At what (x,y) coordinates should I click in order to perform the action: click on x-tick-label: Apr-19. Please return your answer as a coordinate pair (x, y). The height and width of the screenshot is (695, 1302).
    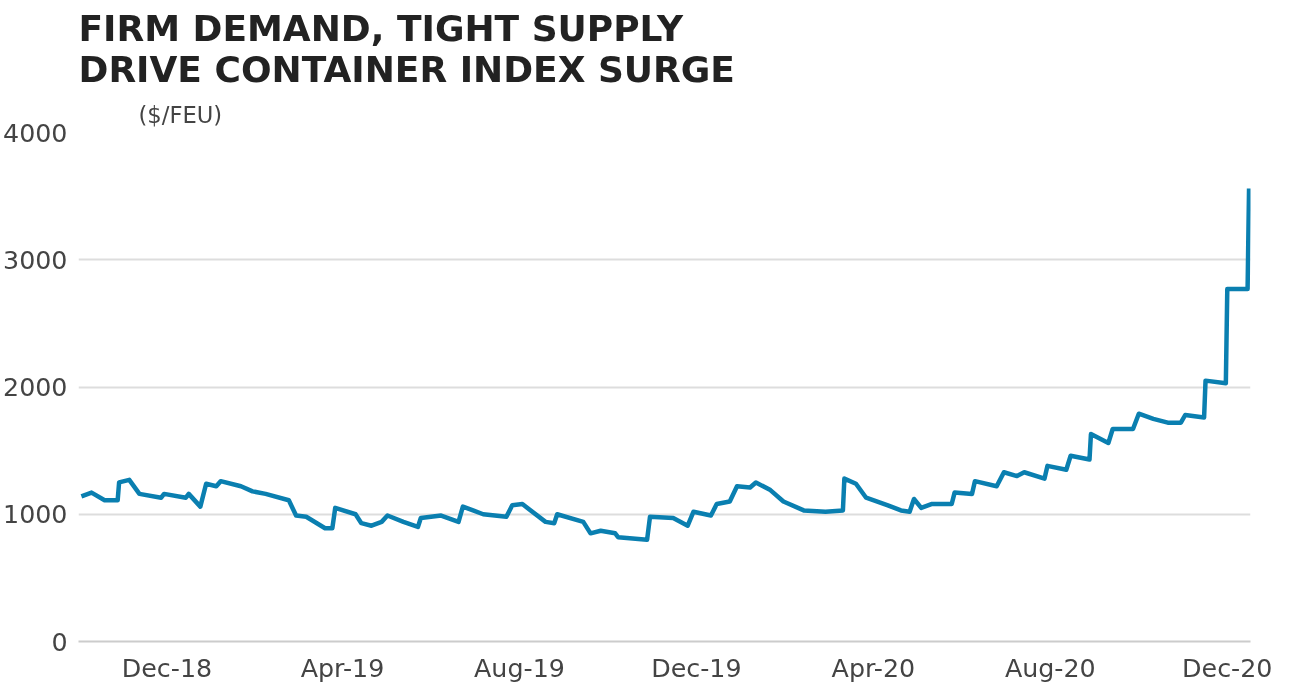
    Looking at the image, I should click on (342, 667).